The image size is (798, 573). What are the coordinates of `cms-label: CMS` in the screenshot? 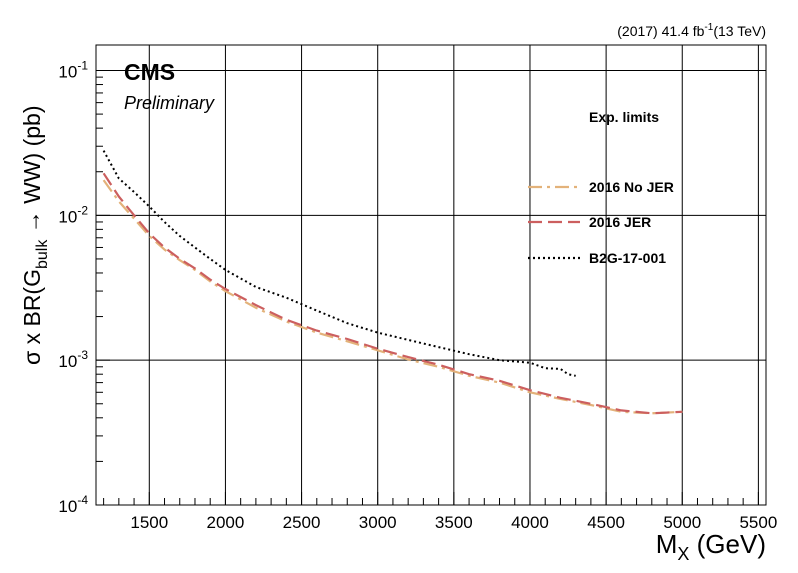 It's located at (149, 72).